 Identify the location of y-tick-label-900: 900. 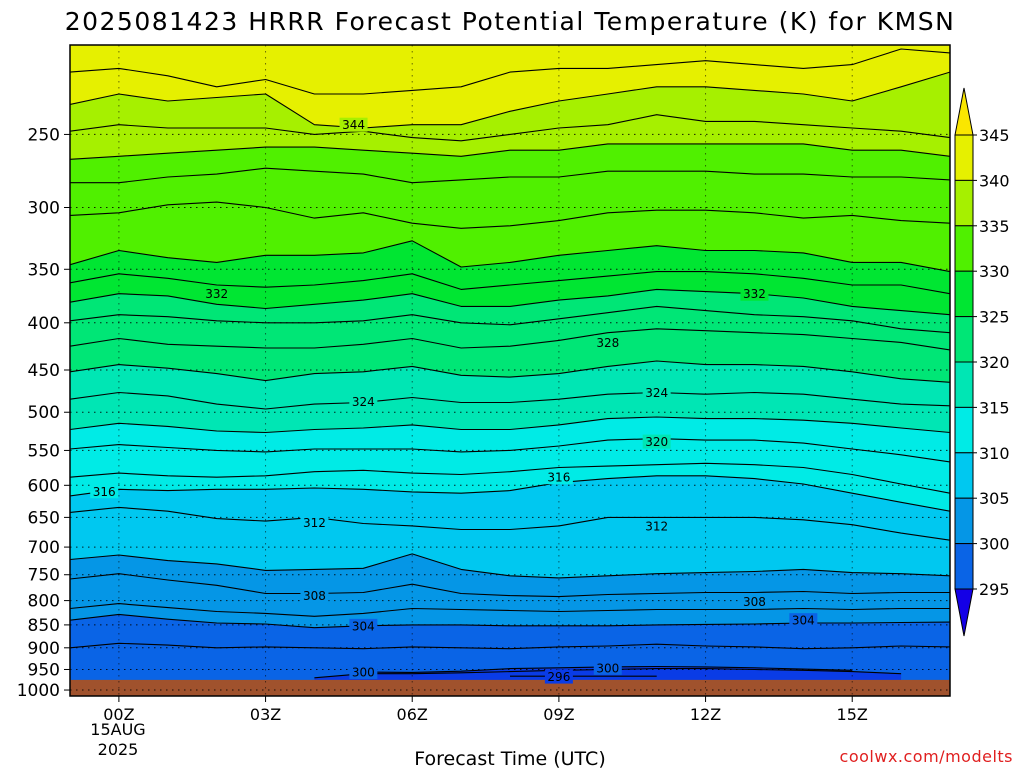
(44, 649).